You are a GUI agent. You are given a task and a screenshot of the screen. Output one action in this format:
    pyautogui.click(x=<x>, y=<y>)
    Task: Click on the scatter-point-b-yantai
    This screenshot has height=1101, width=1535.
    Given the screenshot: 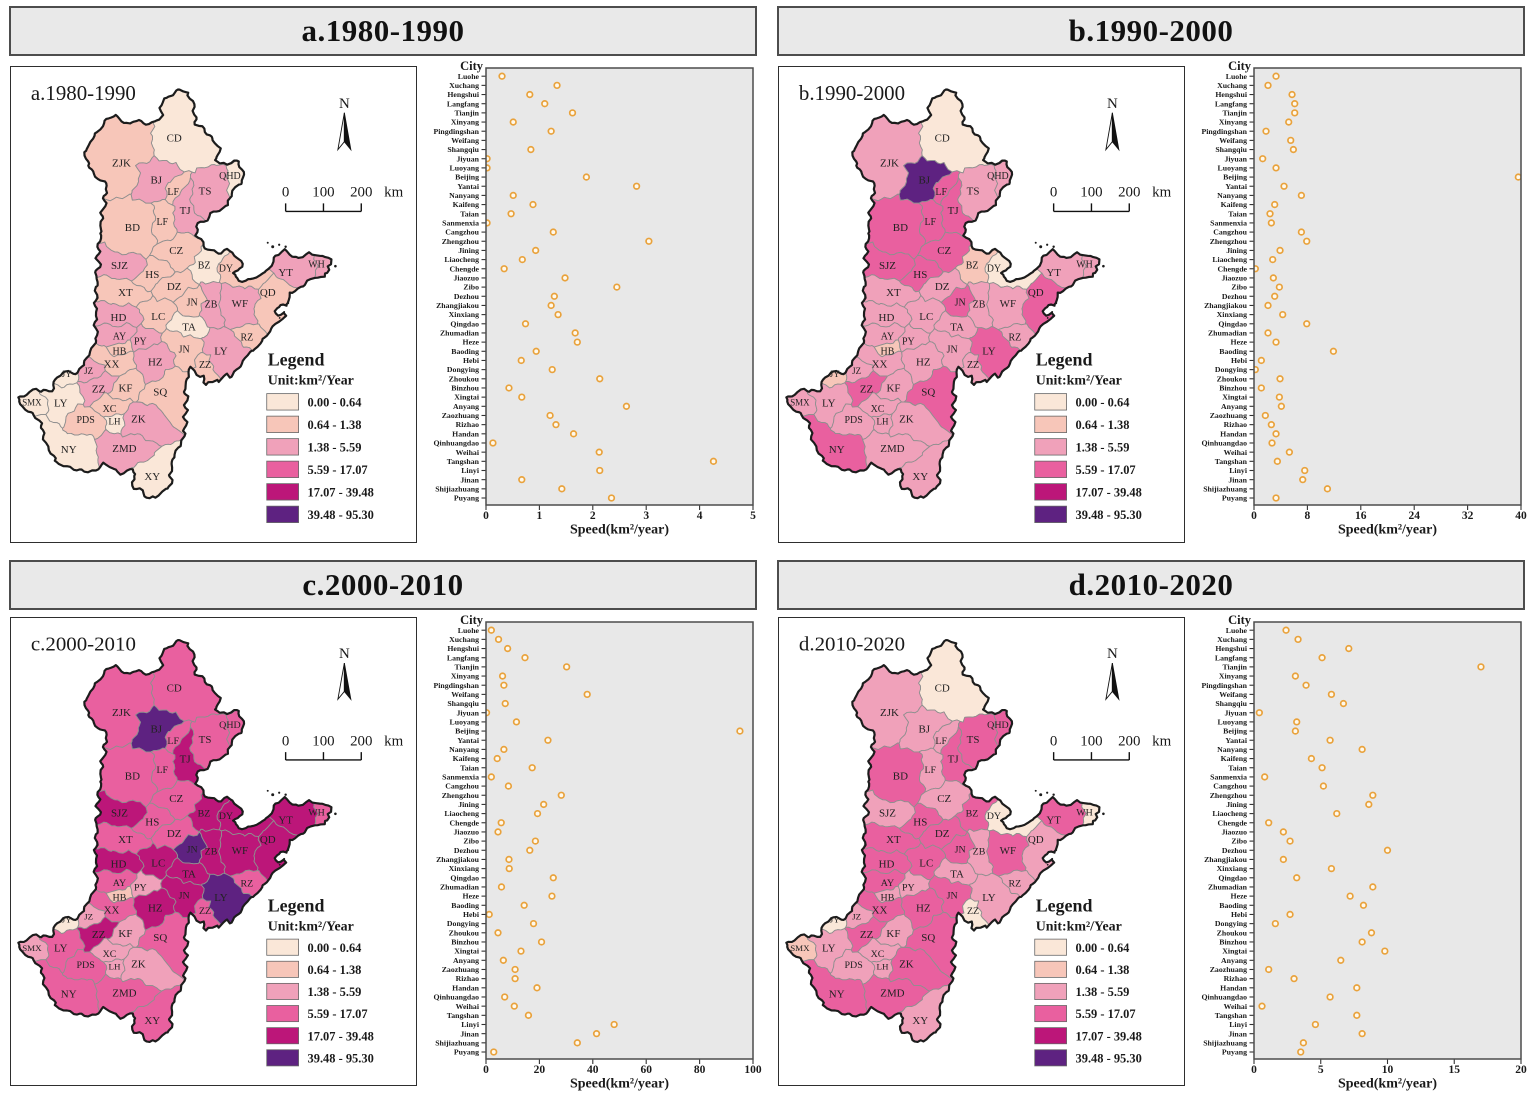 What is the action you would take?
    pyautogui.click(x=1284, y=186)
    